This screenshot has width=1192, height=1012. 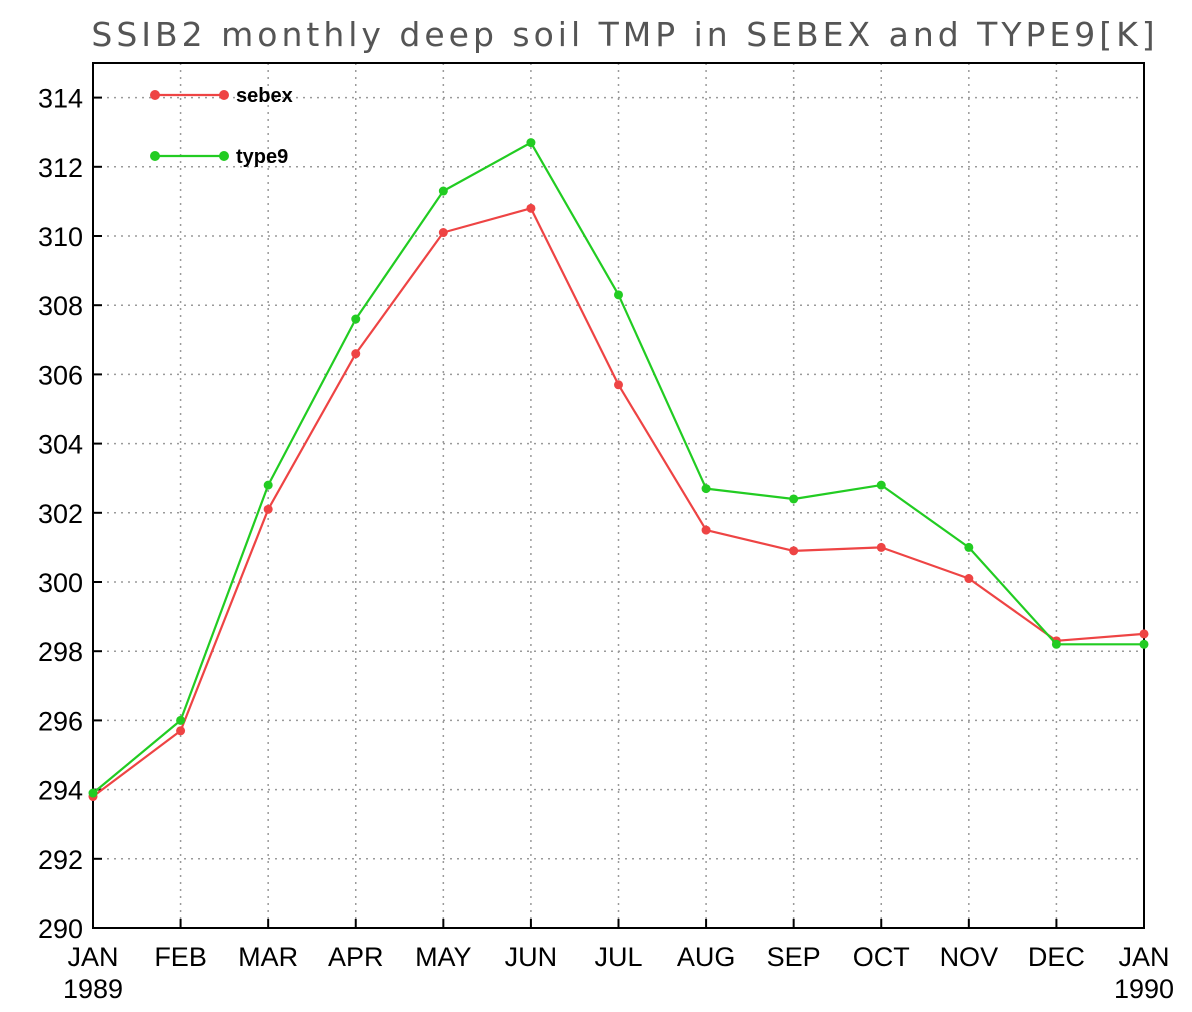 I want to click on legend-entry-sebex: sebex, so click(x=221, y=96).